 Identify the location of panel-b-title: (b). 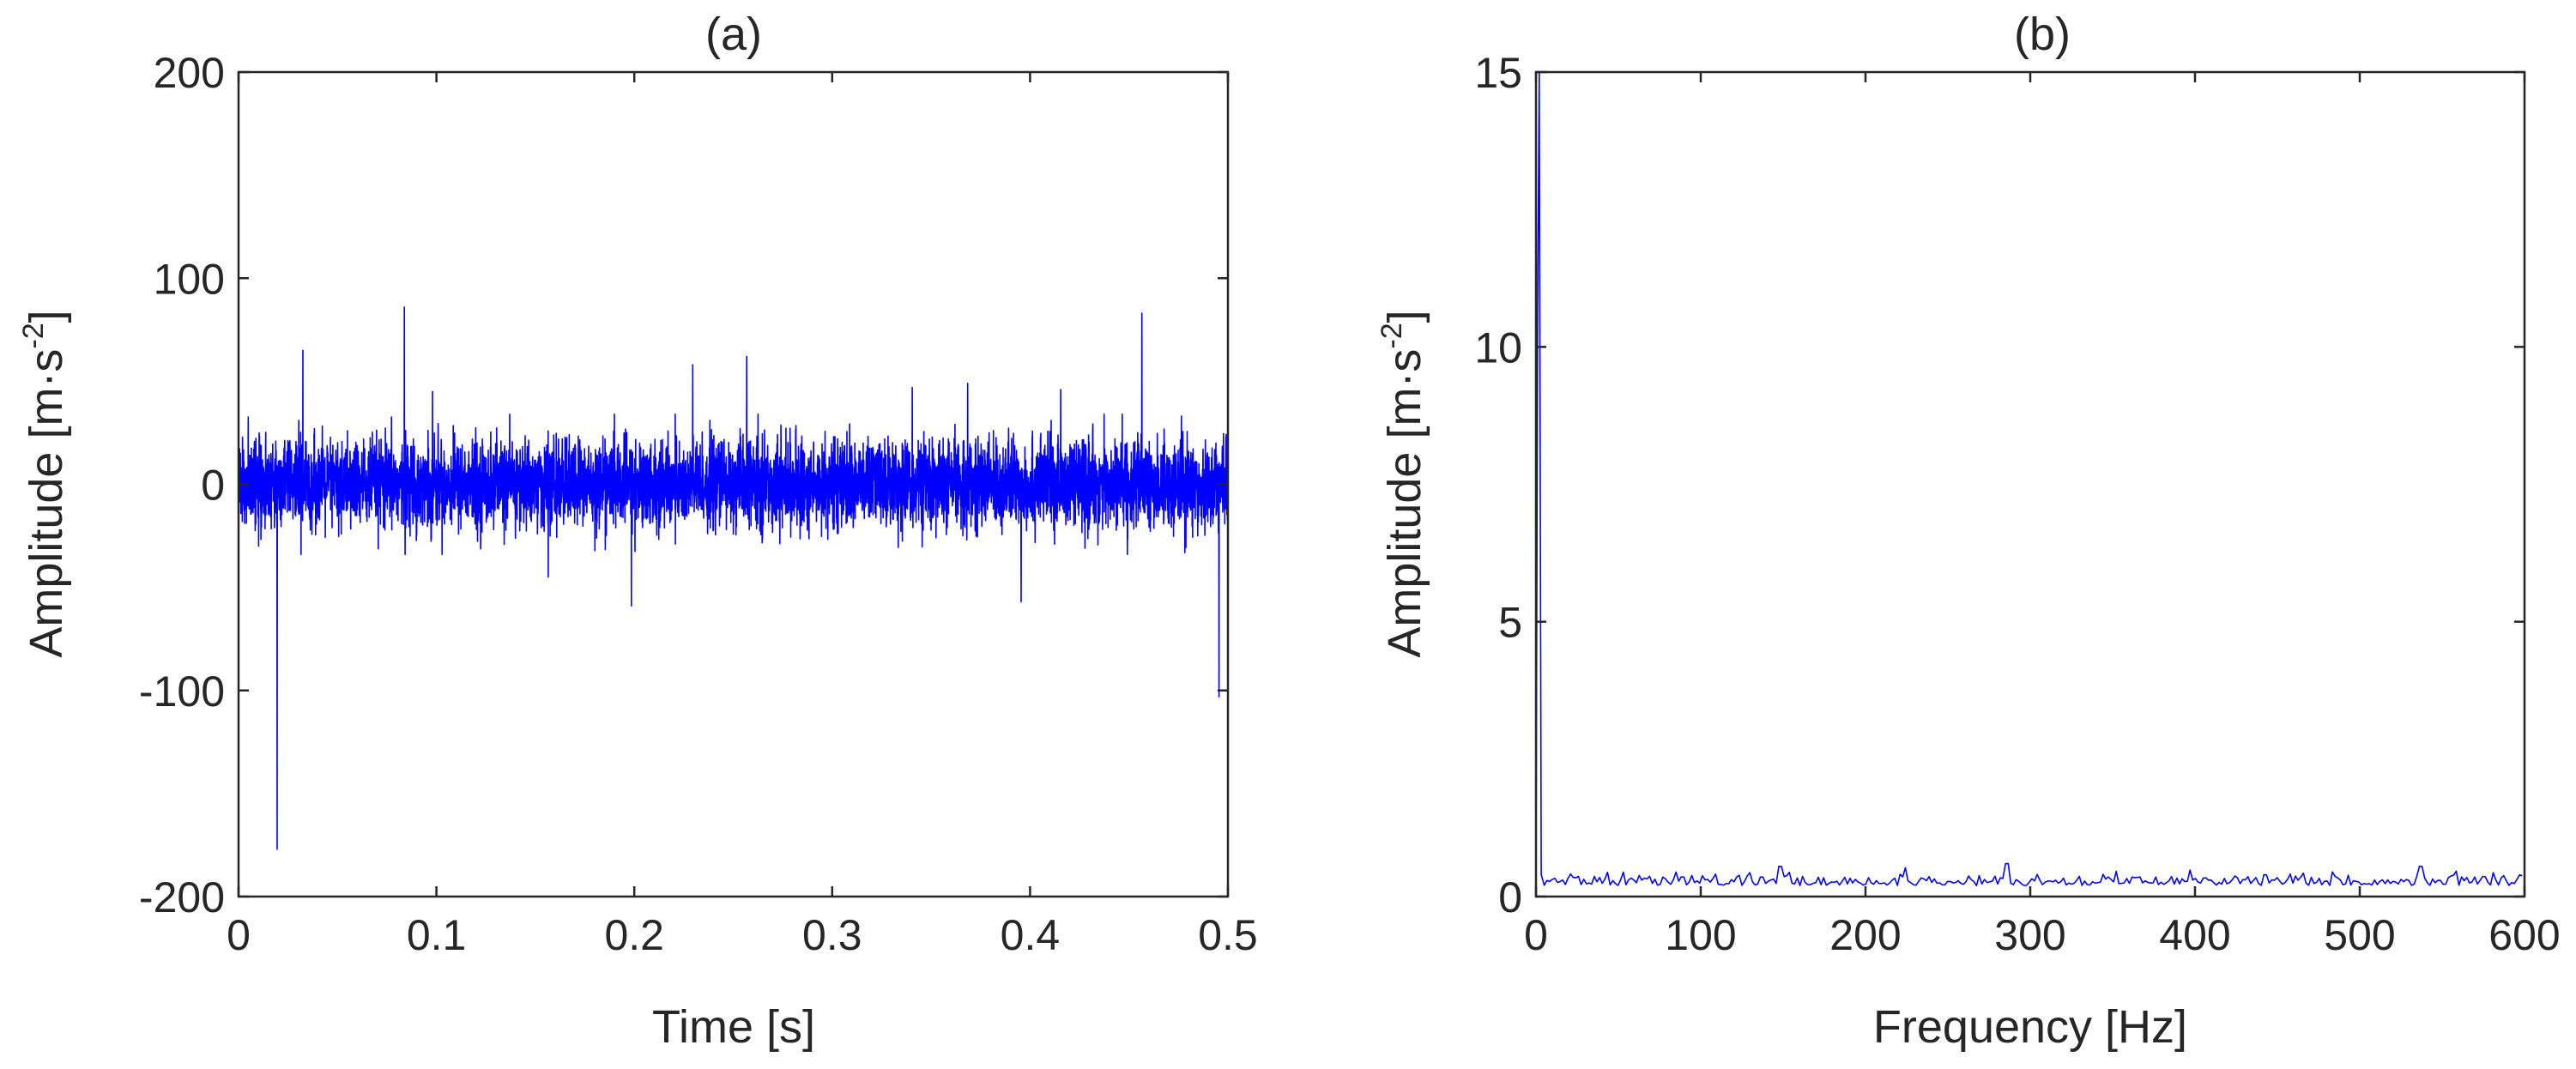
(2042, 34).